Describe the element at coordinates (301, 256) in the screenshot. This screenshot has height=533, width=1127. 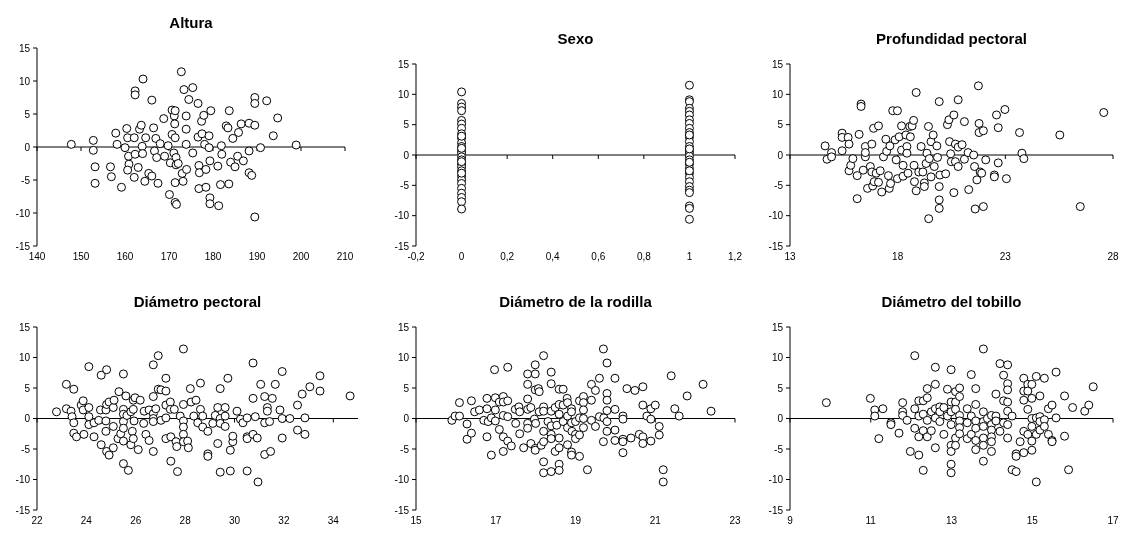
I see `x-tick-label: 200` at that location.